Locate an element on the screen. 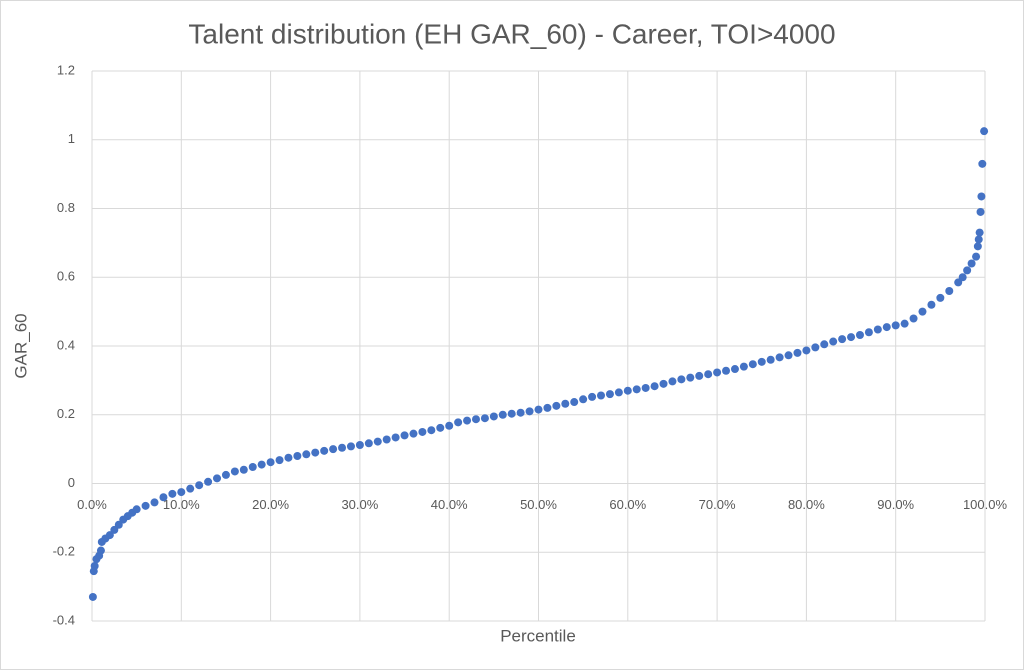 Image resolution: width=1024 pixels, height=670 pixels. x-tick-label: 50.0% is located at coordinates (538, 504).